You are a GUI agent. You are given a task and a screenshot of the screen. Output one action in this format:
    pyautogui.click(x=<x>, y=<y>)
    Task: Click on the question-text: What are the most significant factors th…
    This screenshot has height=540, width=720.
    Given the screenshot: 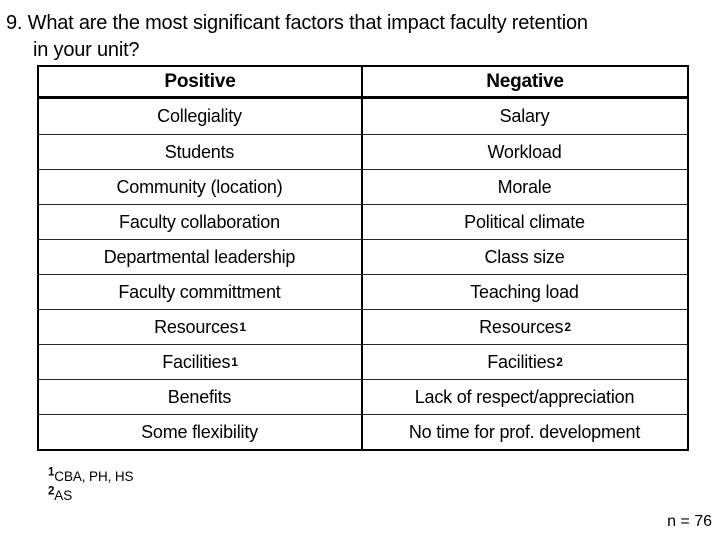 What is the action you would take?
    pyautogui.click(x=307, y=23)
    